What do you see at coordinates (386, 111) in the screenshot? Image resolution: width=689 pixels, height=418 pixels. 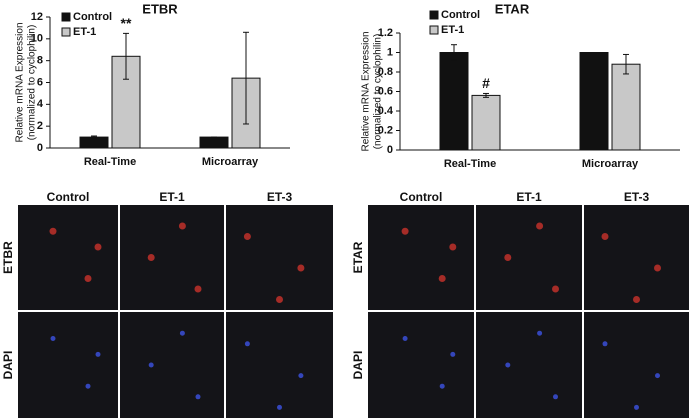 I see `y-tick-label: 0.4` at bounding box center [386, 111].